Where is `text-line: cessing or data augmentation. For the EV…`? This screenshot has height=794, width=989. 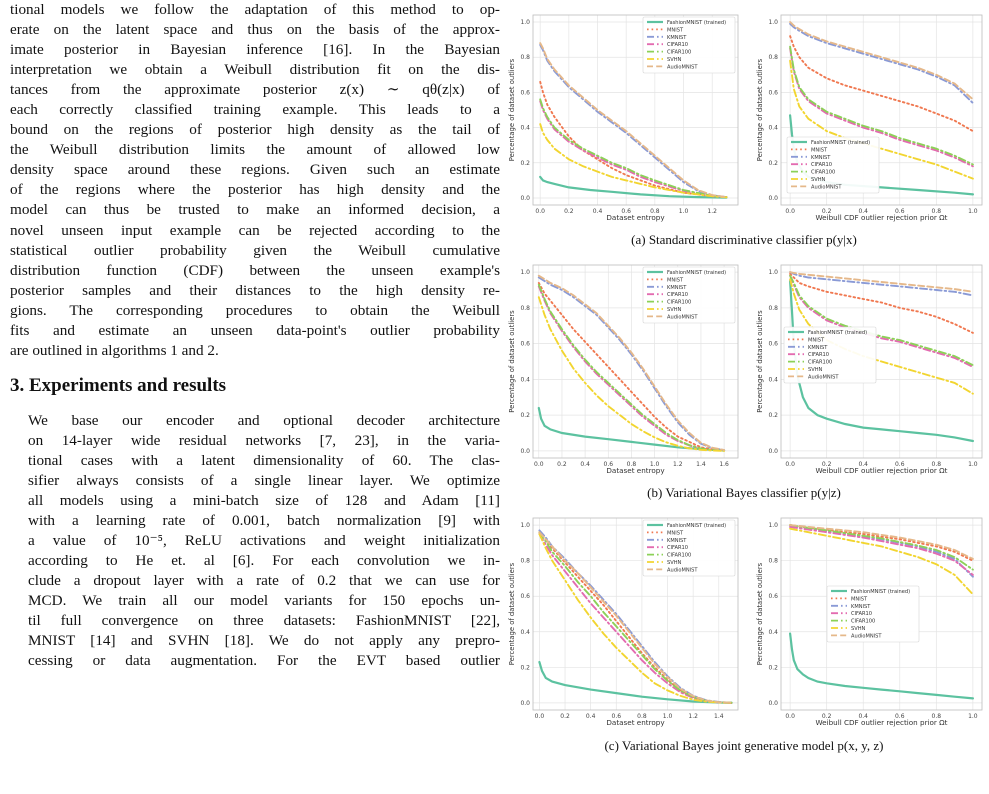 text-line: cessing or data augmentation. For the EV… is located at coordinates (264, 661).